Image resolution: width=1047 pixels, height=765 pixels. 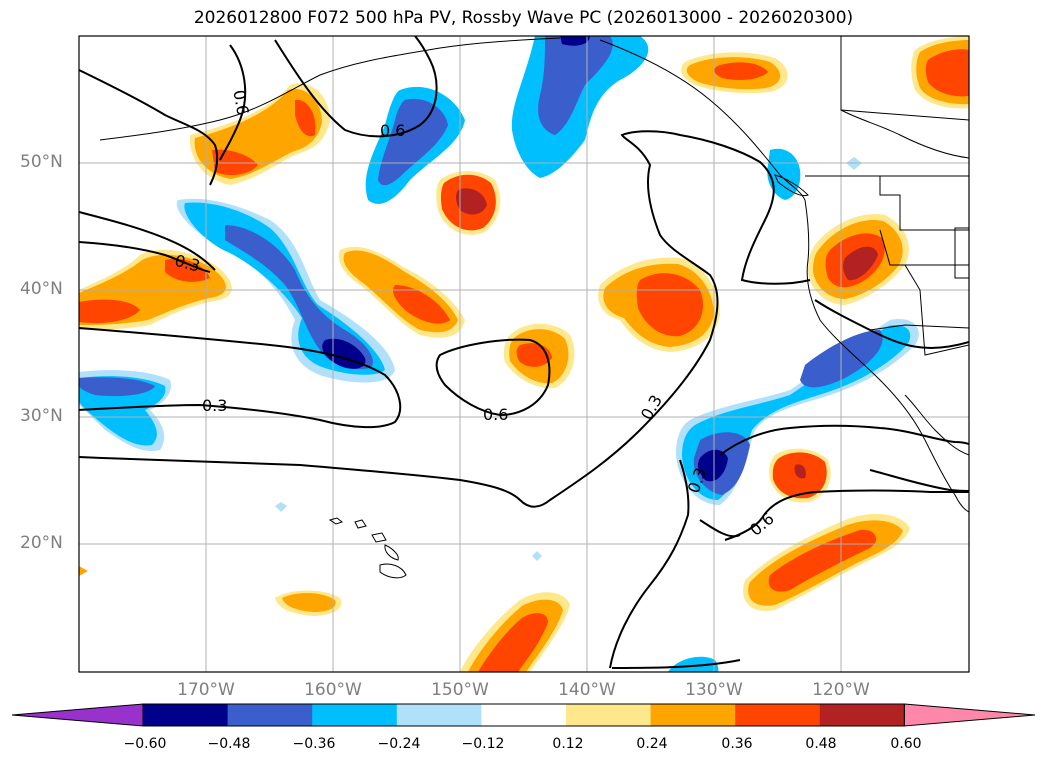 What do you see at coordinates (149, 127) in the screenshot?
I see `contour-0.6-north` at bounding box center [149, 127].